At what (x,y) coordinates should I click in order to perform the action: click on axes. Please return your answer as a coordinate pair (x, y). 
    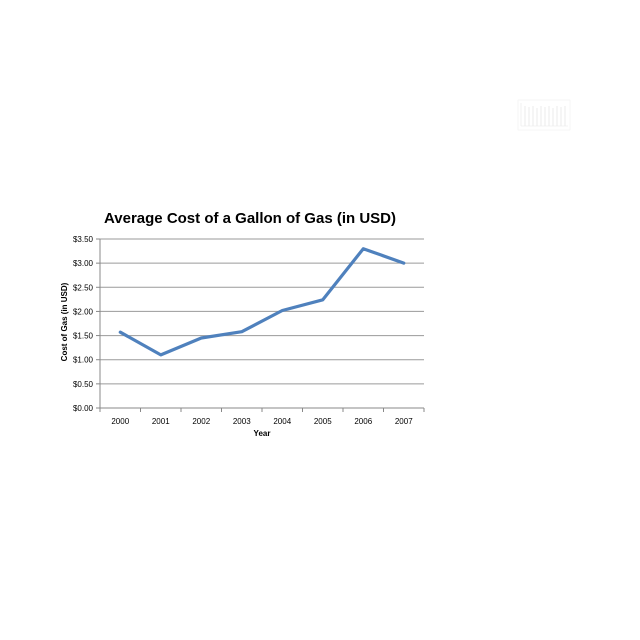
    Looking at the image, I should click on (262, 325).